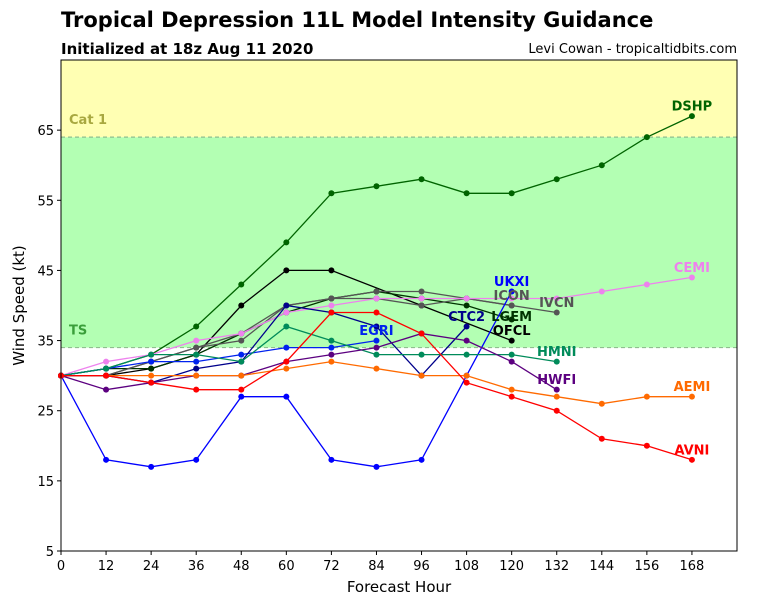 This screenshot has height=600, width=768. Describe the element at coordinates (106, 566) in the screenshot. I see `x-tick-label: 12` at that location.